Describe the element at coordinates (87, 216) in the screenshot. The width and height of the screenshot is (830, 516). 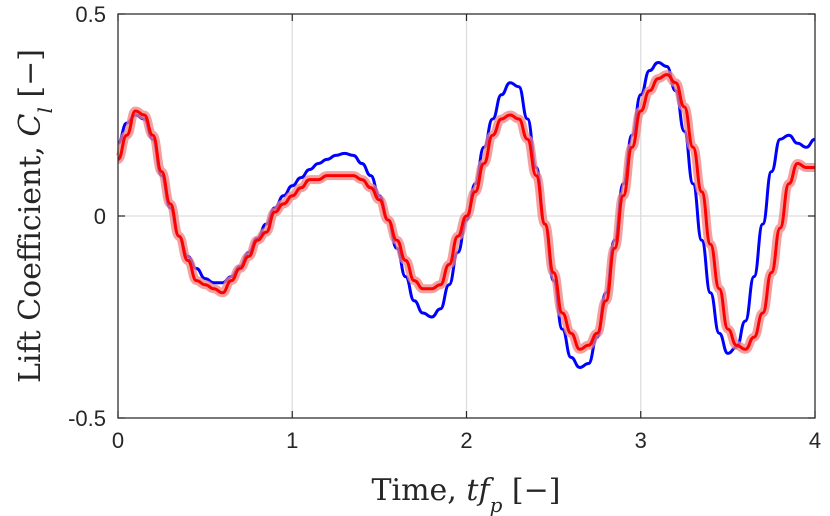
I see `y-tick-labels: -0.5 0 0.5` at that location.